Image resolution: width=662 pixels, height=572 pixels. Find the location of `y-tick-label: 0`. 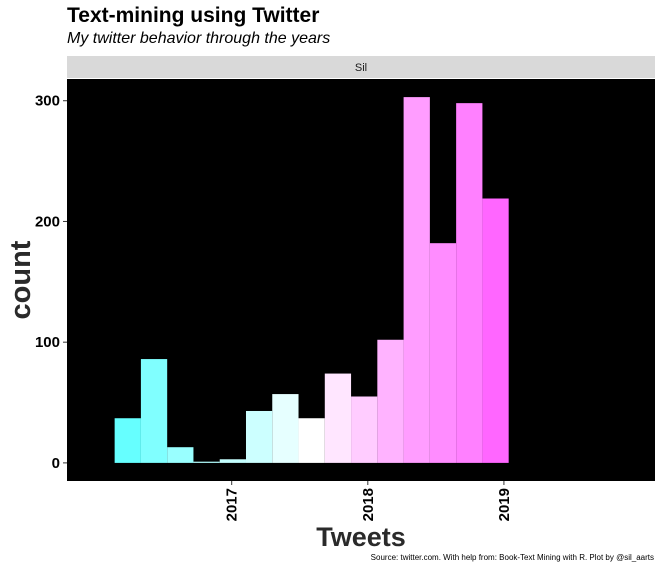

y-tick-label: 0 is located at coordinates (56, 463).